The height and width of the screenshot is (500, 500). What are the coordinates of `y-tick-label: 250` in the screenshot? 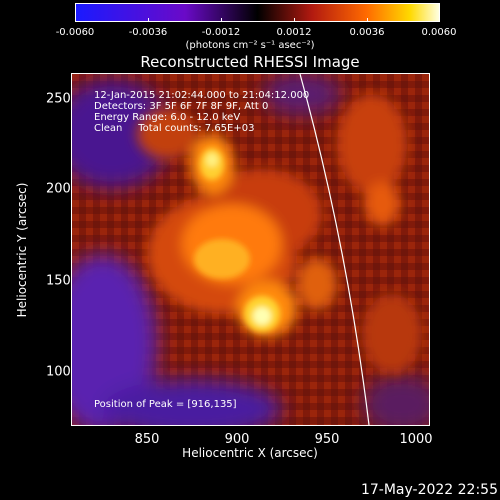 It's located at (58, 99).